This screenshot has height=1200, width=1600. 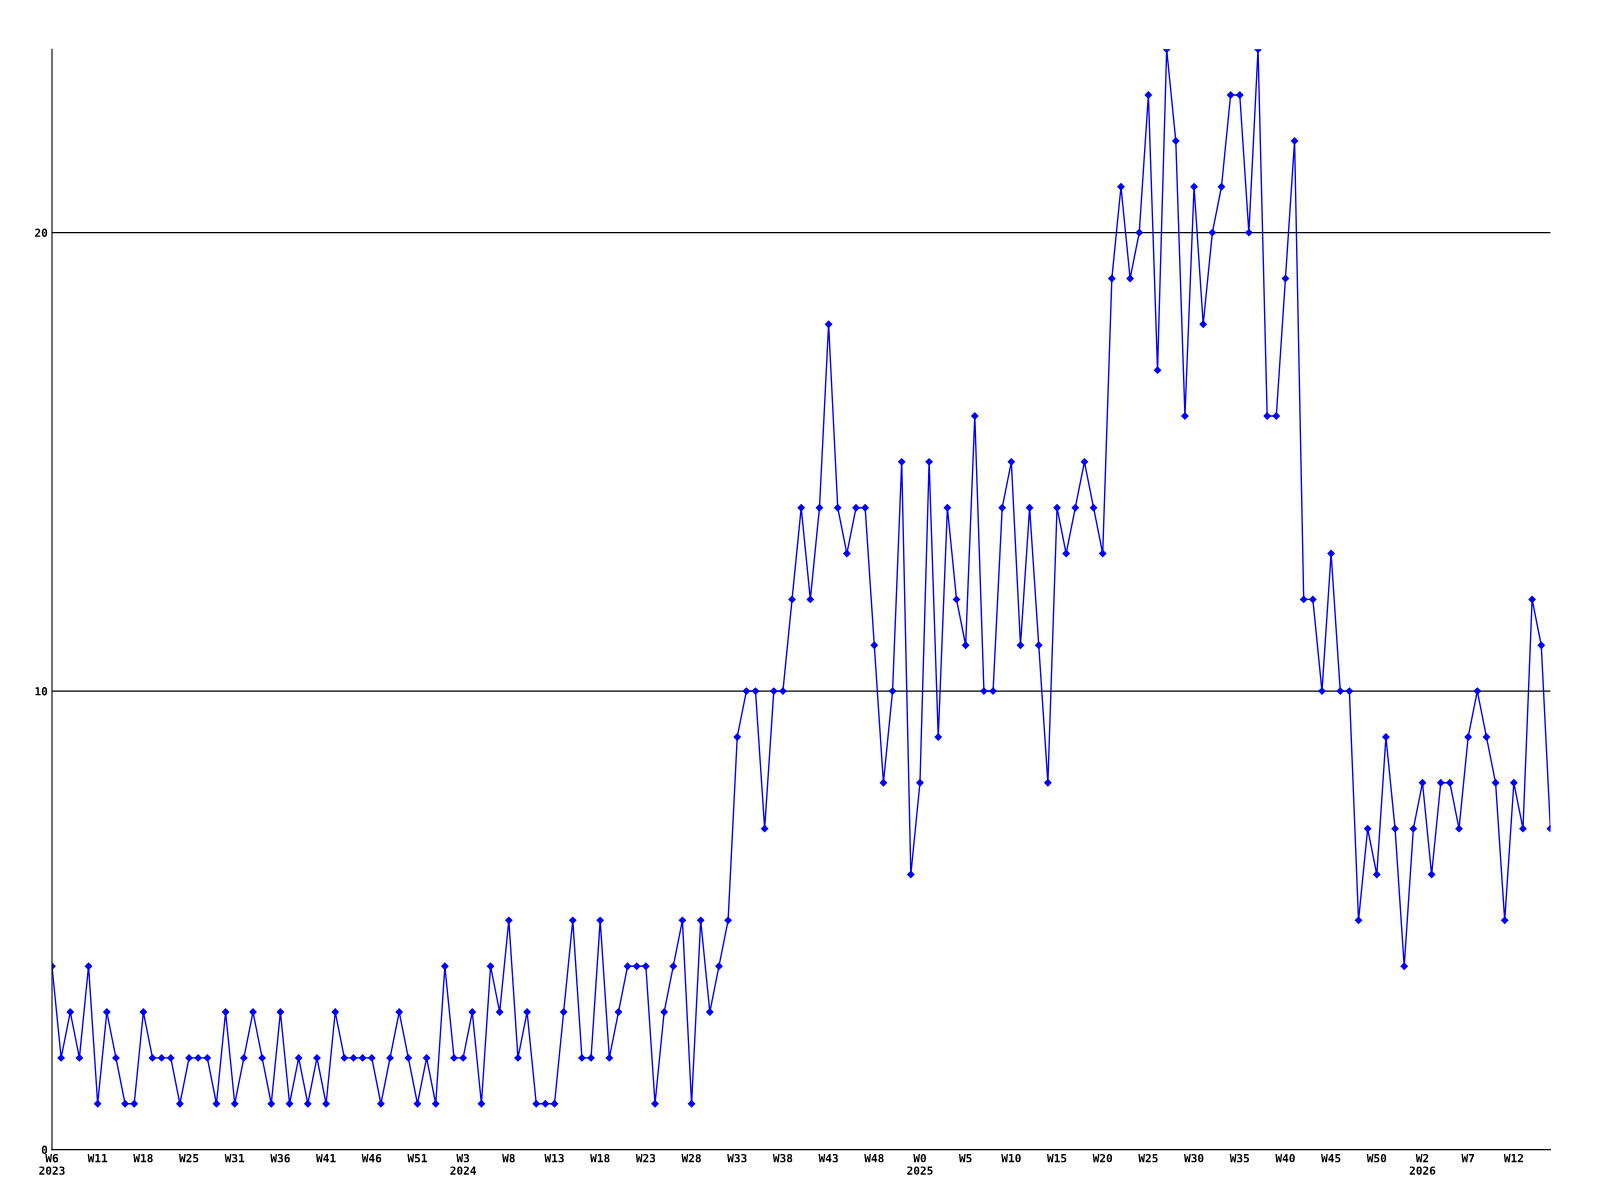 I want to click on x-tick-label: W5, so click(x=965, y=1158).